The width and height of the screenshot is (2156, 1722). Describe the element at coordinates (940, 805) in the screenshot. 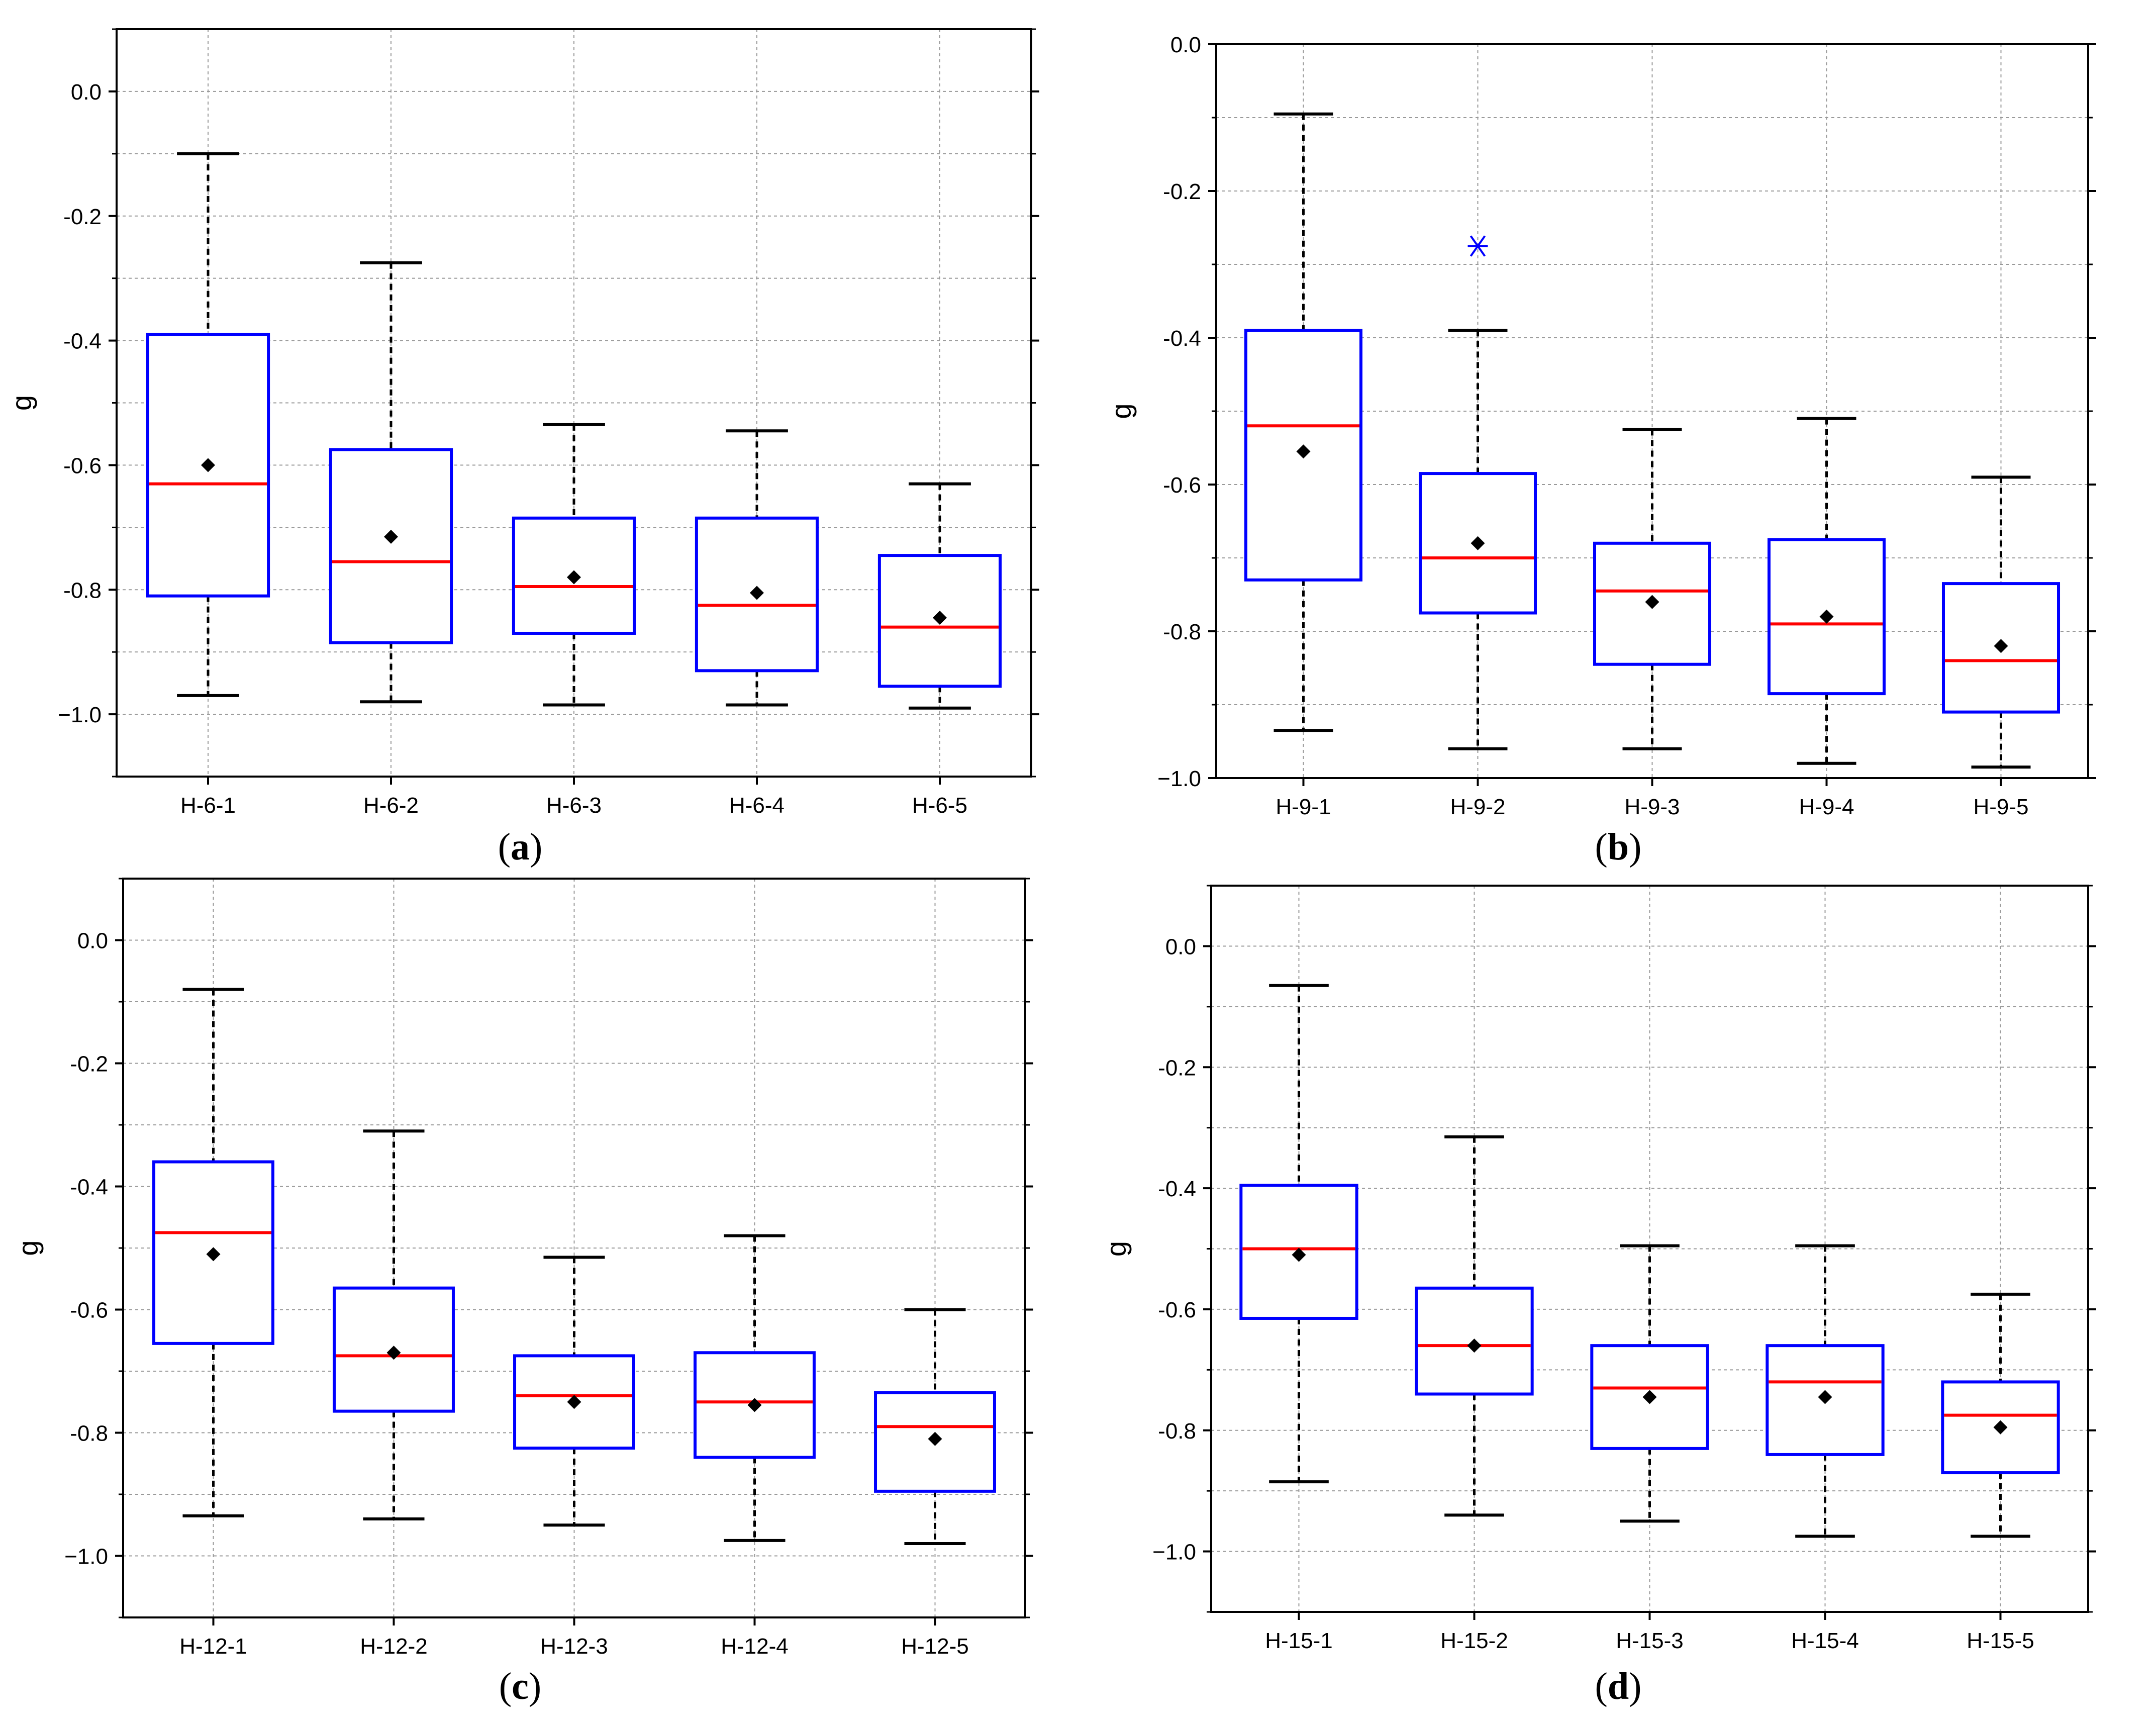

I see `x-tick-label: H-6-5` at that location.